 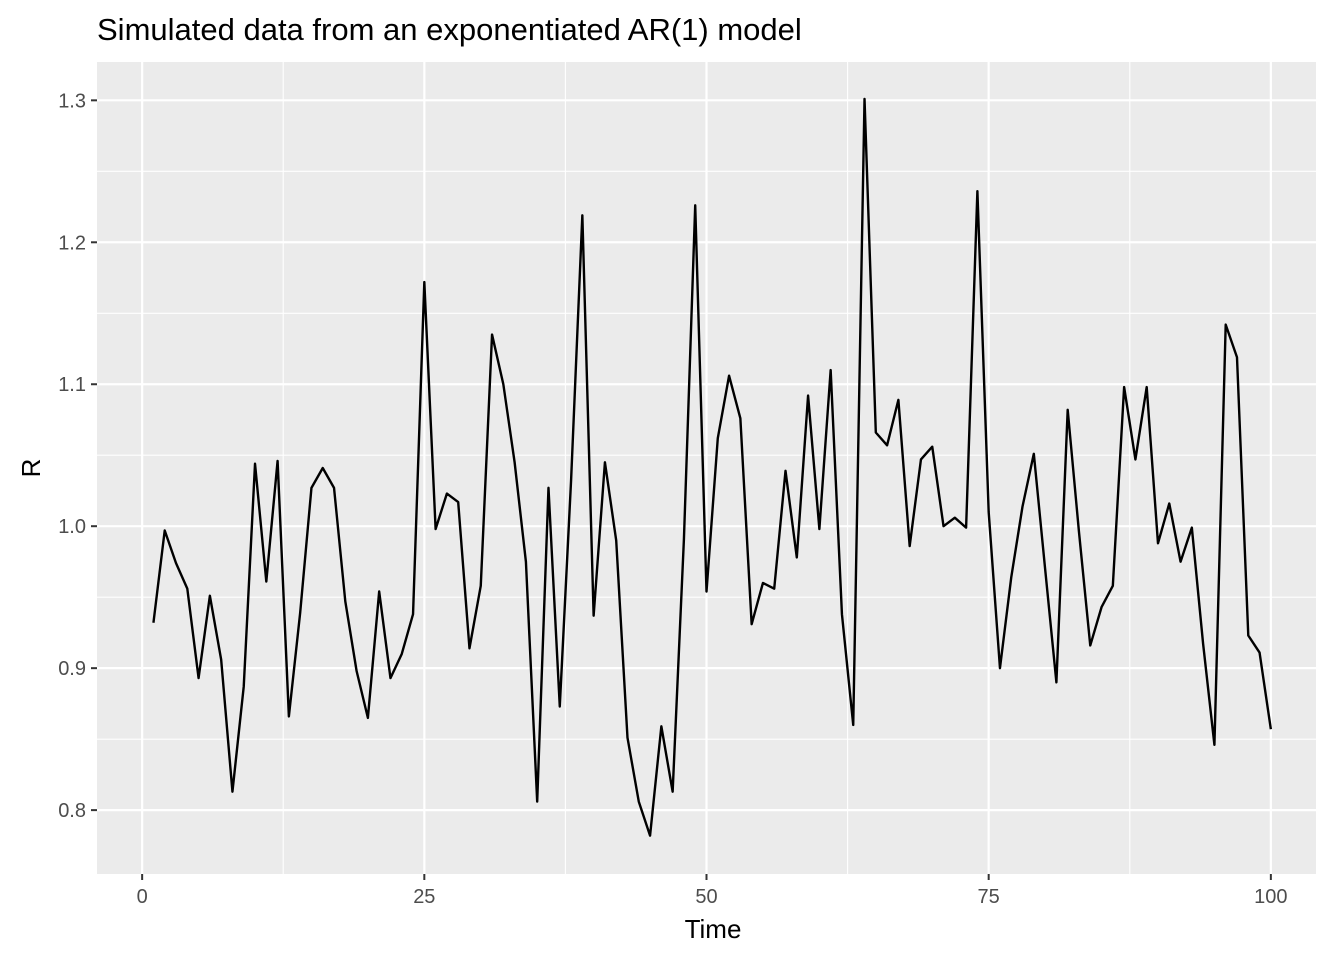 I want to click on x-tick-label-2: 50, so click(x=706, y=897).